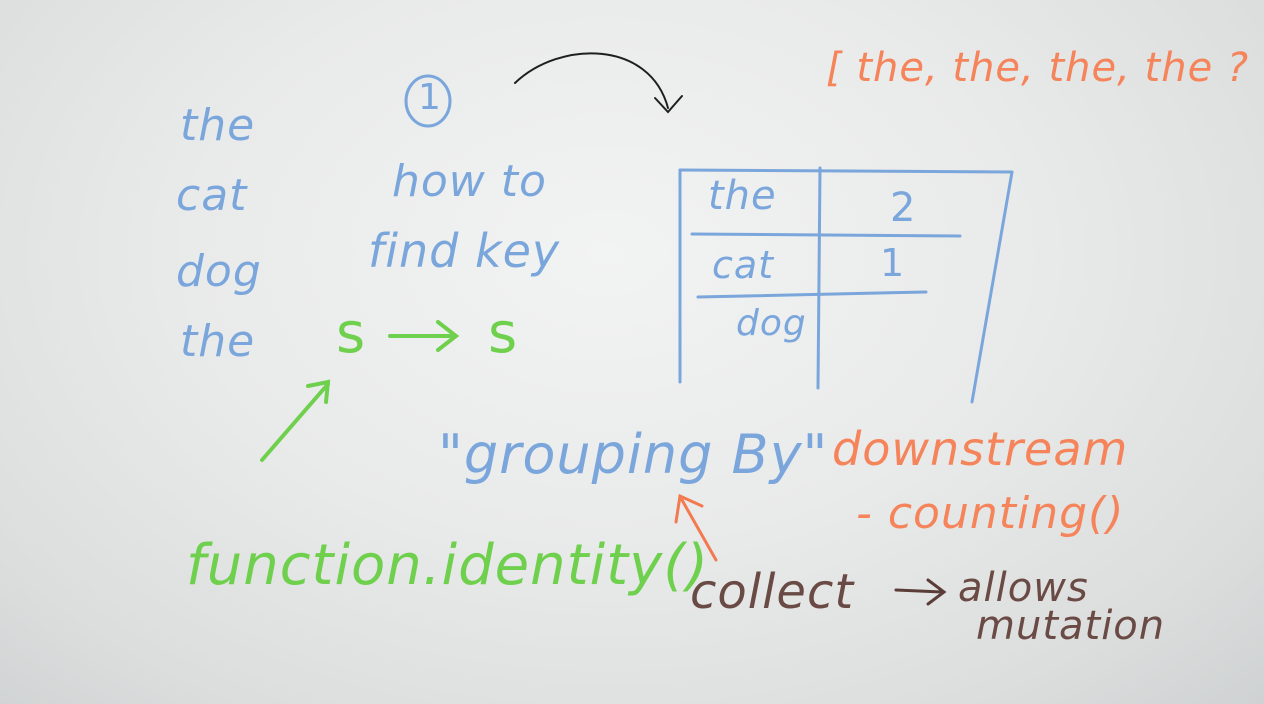 The height and width of the screenshot is (704, 1264). Describe the element at coordinates (992, 287) in the screenshot. I see `table-right-border` at that location.